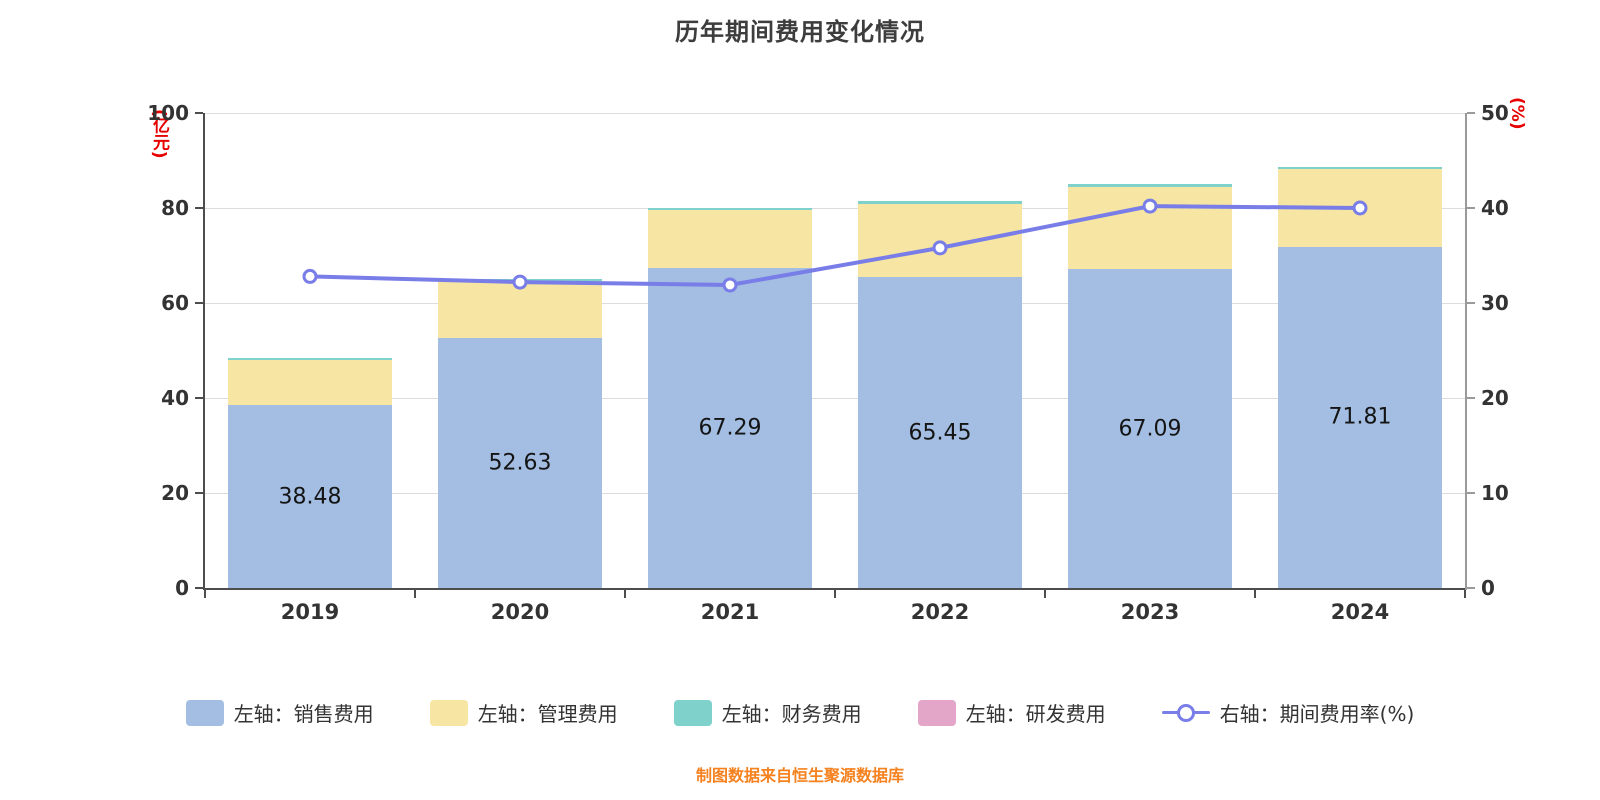 This screenshot has height=800, width=1600. I want to click on right-axis-line, so click(1466, 351).